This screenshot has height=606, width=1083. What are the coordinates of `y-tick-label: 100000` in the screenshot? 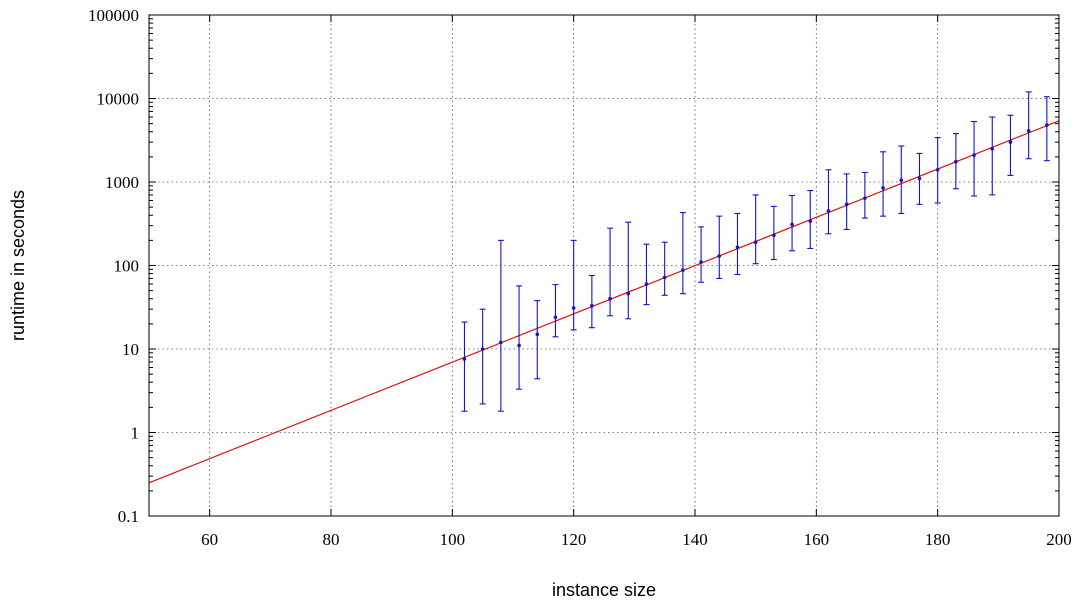 It's located at (113, 15).